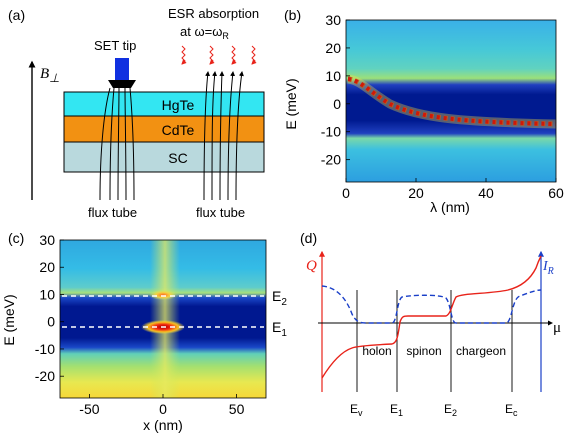  What do you see at coordinates (178, 105) in the screenshot?
I see `layer-hgte-label: HgTe` at bounding box center [178, 105].